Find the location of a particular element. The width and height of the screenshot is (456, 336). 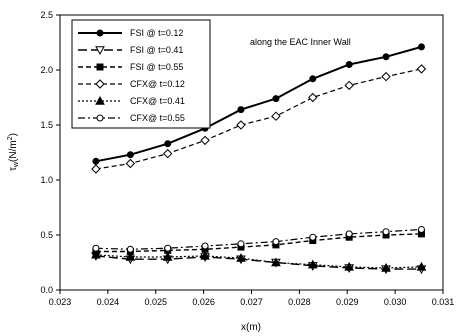

legend-label: CFX@ t=0.12 is located at coordinates (157, 84).